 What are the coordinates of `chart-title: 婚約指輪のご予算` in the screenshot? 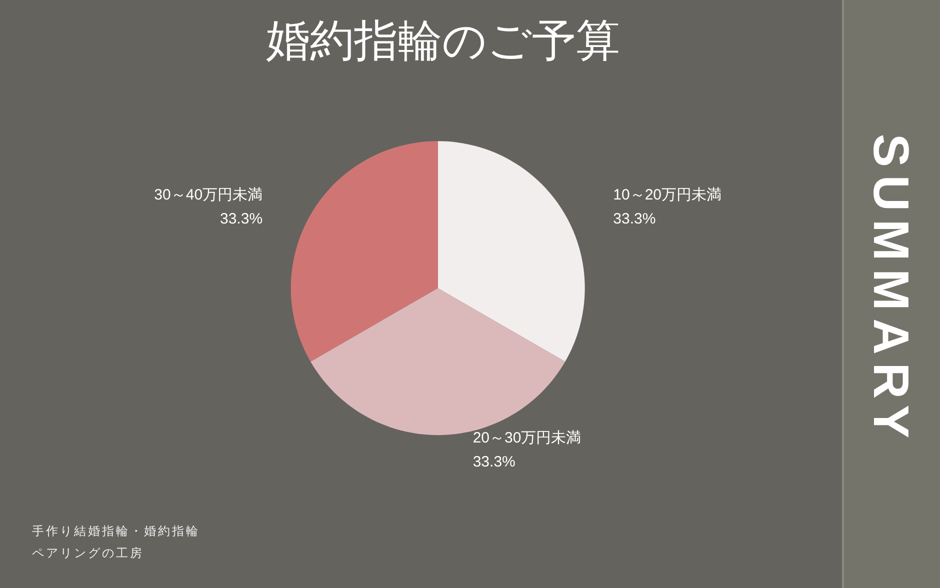 It's located at (443, 41).